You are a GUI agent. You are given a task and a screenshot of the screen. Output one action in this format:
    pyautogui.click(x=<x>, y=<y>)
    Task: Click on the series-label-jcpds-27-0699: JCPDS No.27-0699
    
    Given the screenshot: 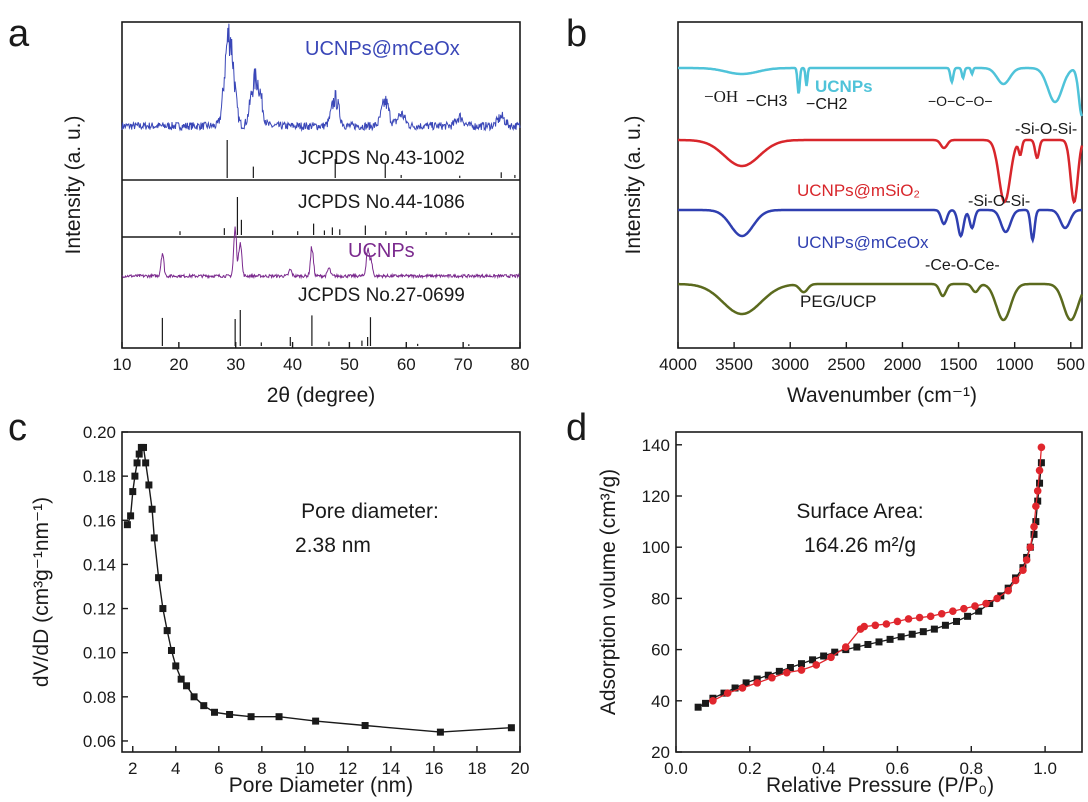 What is the action you would take?
    pyautogui.click(x=381, y=295)
    